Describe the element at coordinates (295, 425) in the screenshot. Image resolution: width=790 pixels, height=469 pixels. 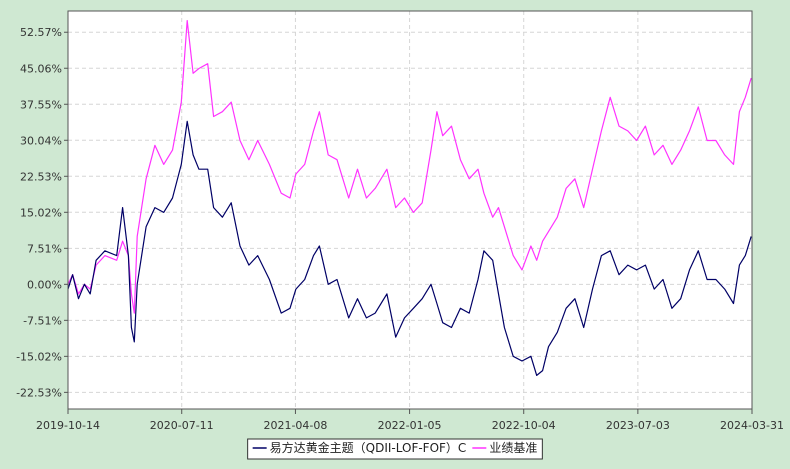
I see `x-tick-label: 2021-04-08` at that location.